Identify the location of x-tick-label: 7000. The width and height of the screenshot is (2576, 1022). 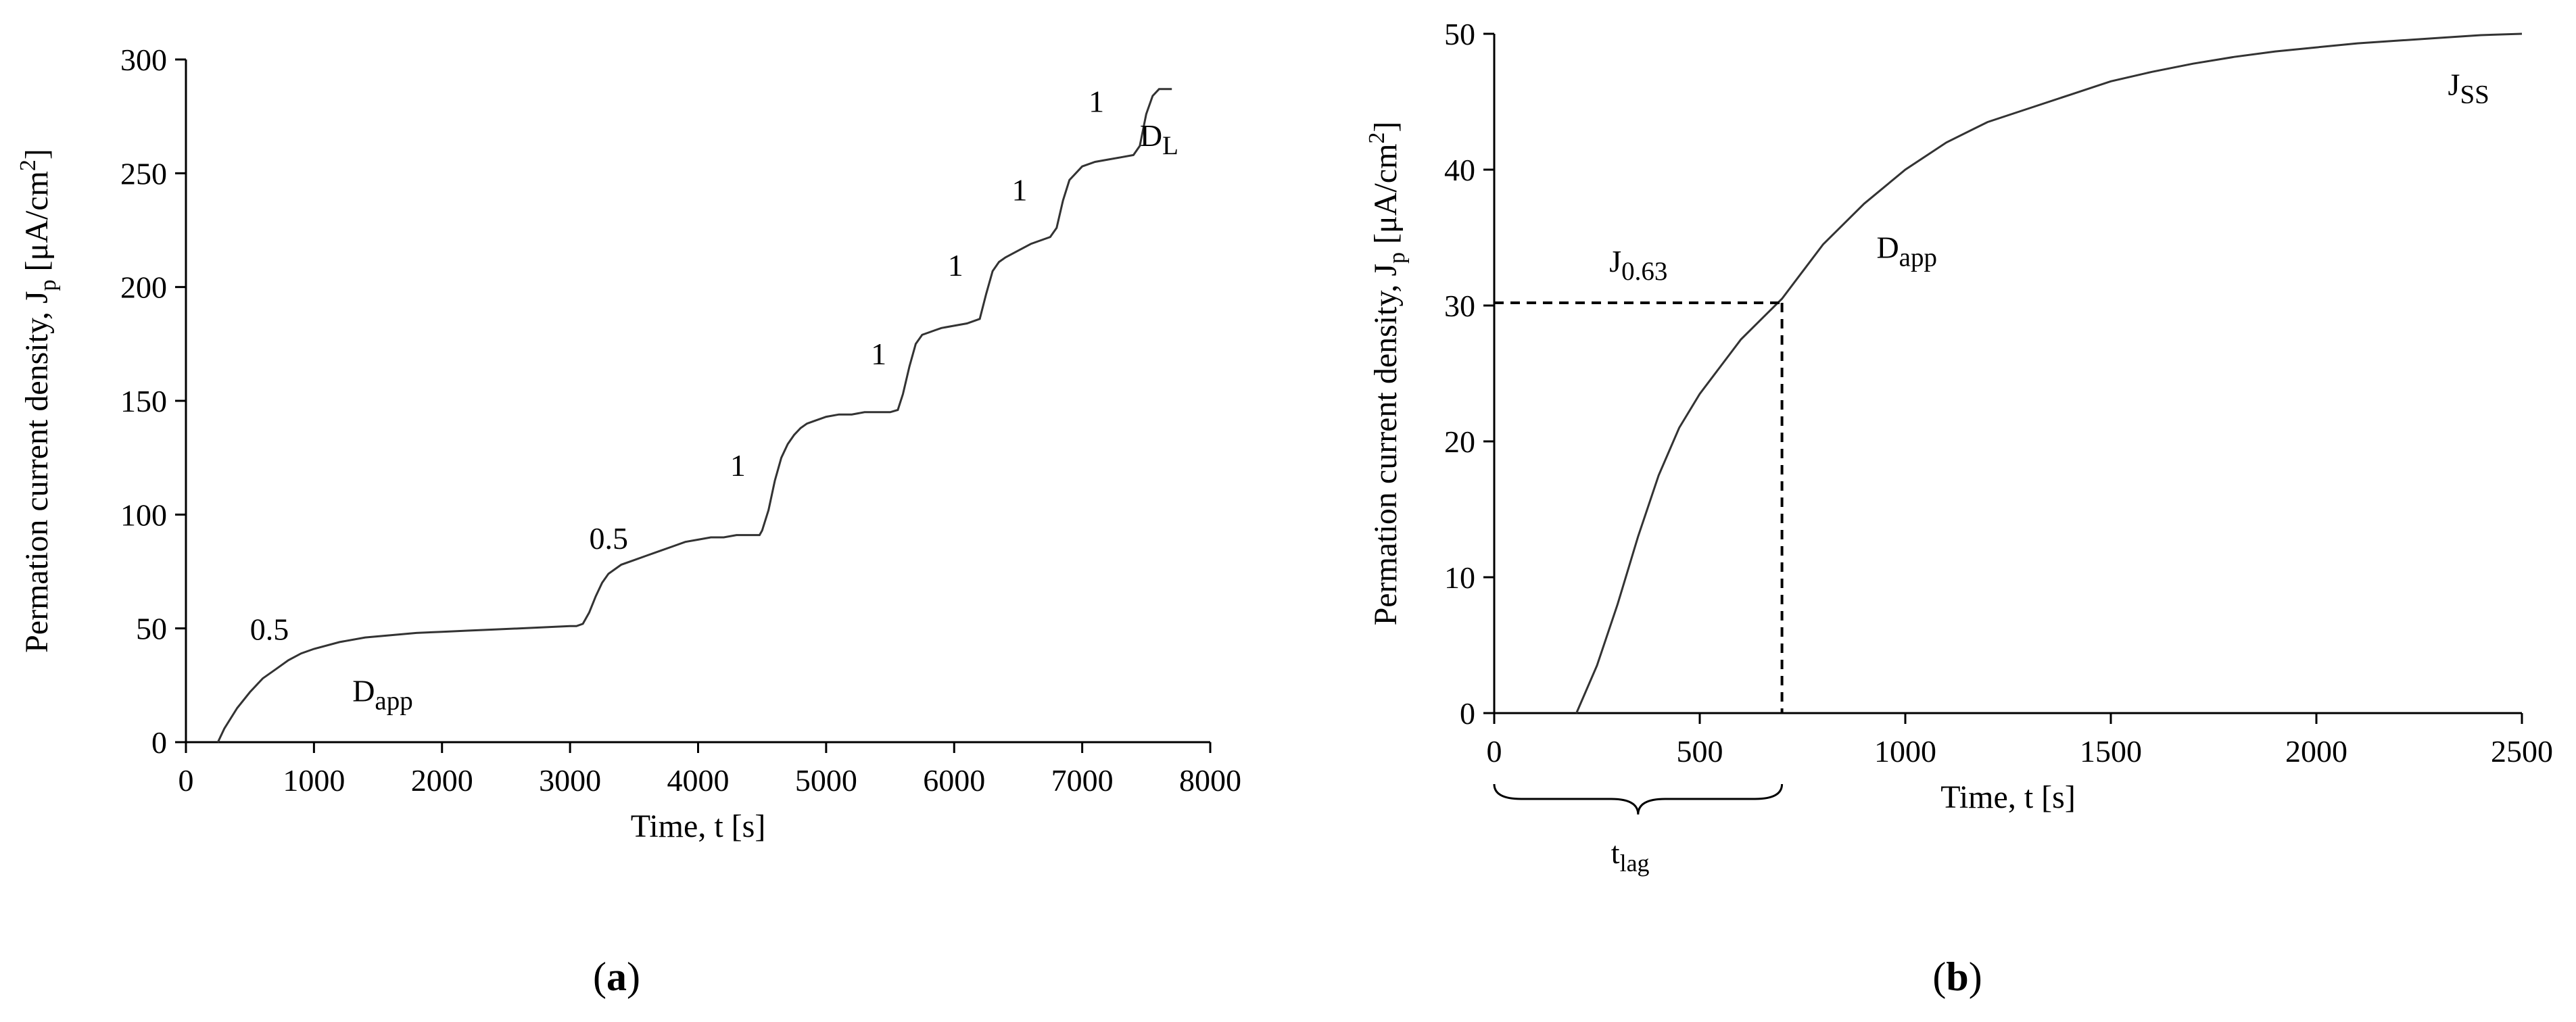
(1082, 780).